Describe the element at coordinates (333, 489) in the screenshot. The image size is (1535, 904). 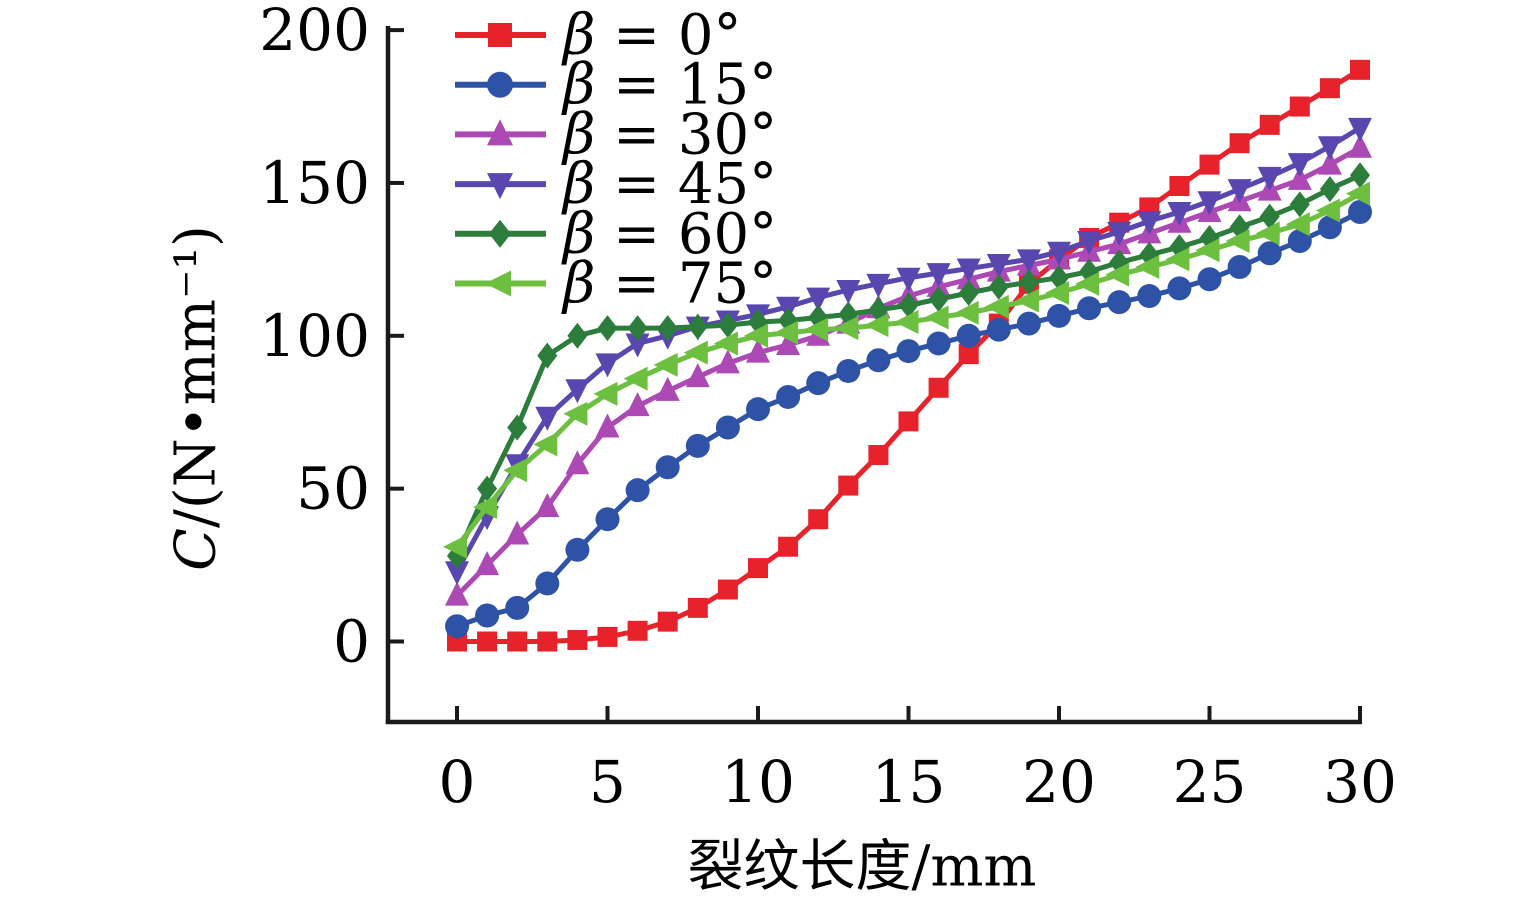
I see `y-tick-label: 50` at that location.